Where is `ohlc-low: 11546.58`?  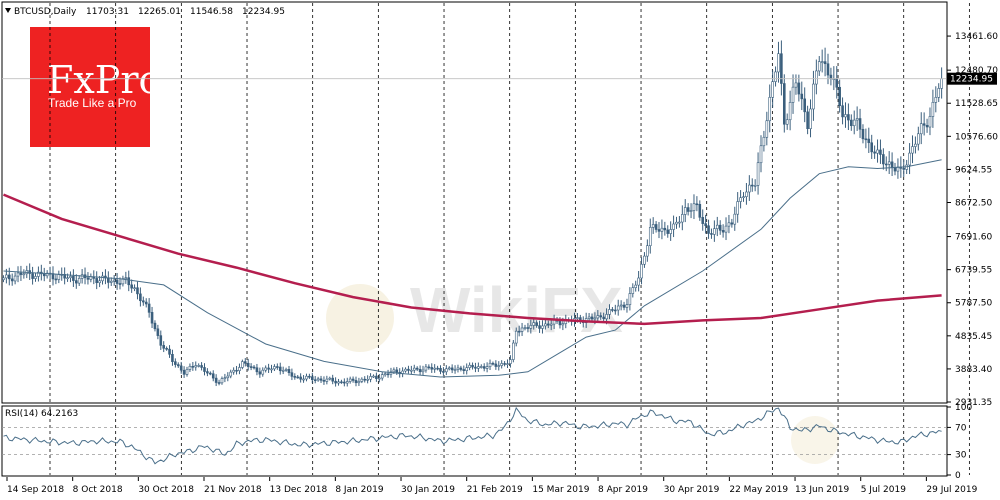 ohlc-low: 11546.58 is located at coordinates (211, 12).